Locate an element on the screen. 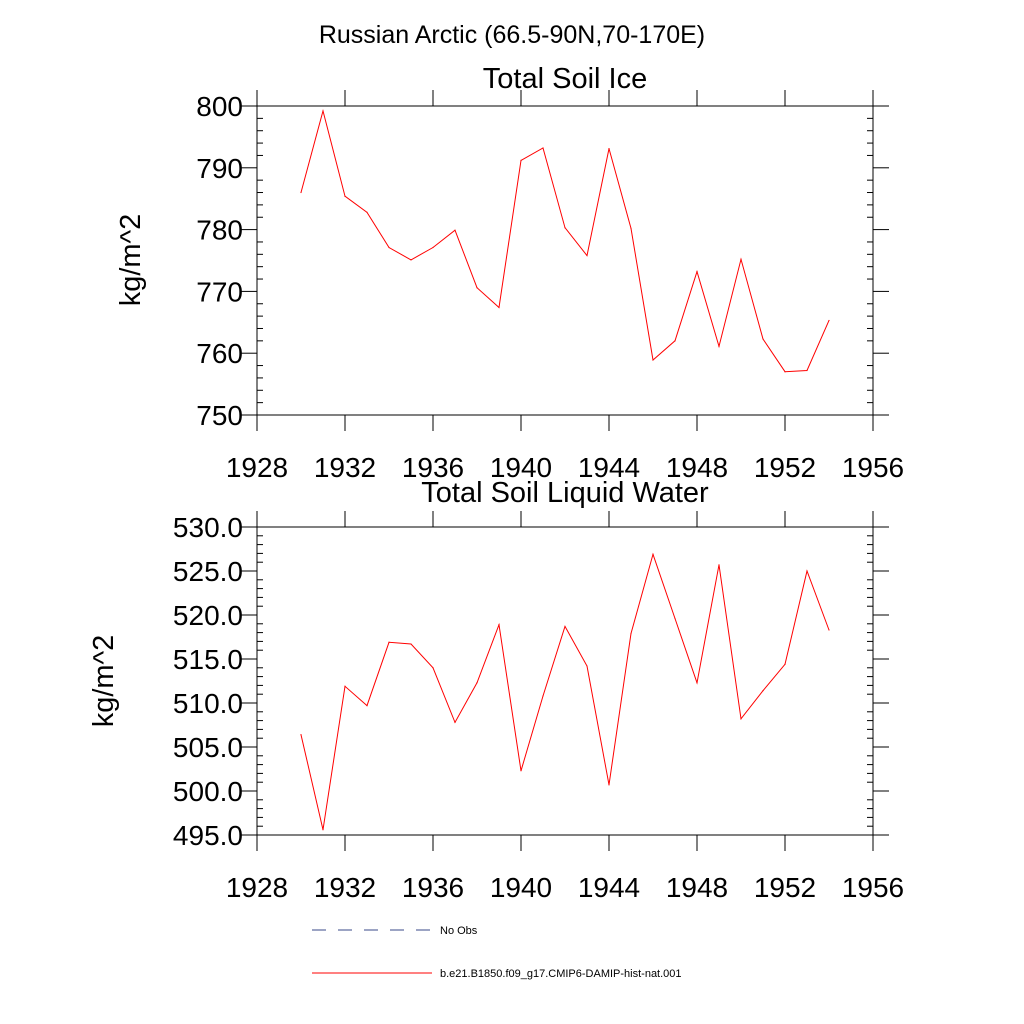  y-tick-label: 770 is located at coordinates (219, 291).